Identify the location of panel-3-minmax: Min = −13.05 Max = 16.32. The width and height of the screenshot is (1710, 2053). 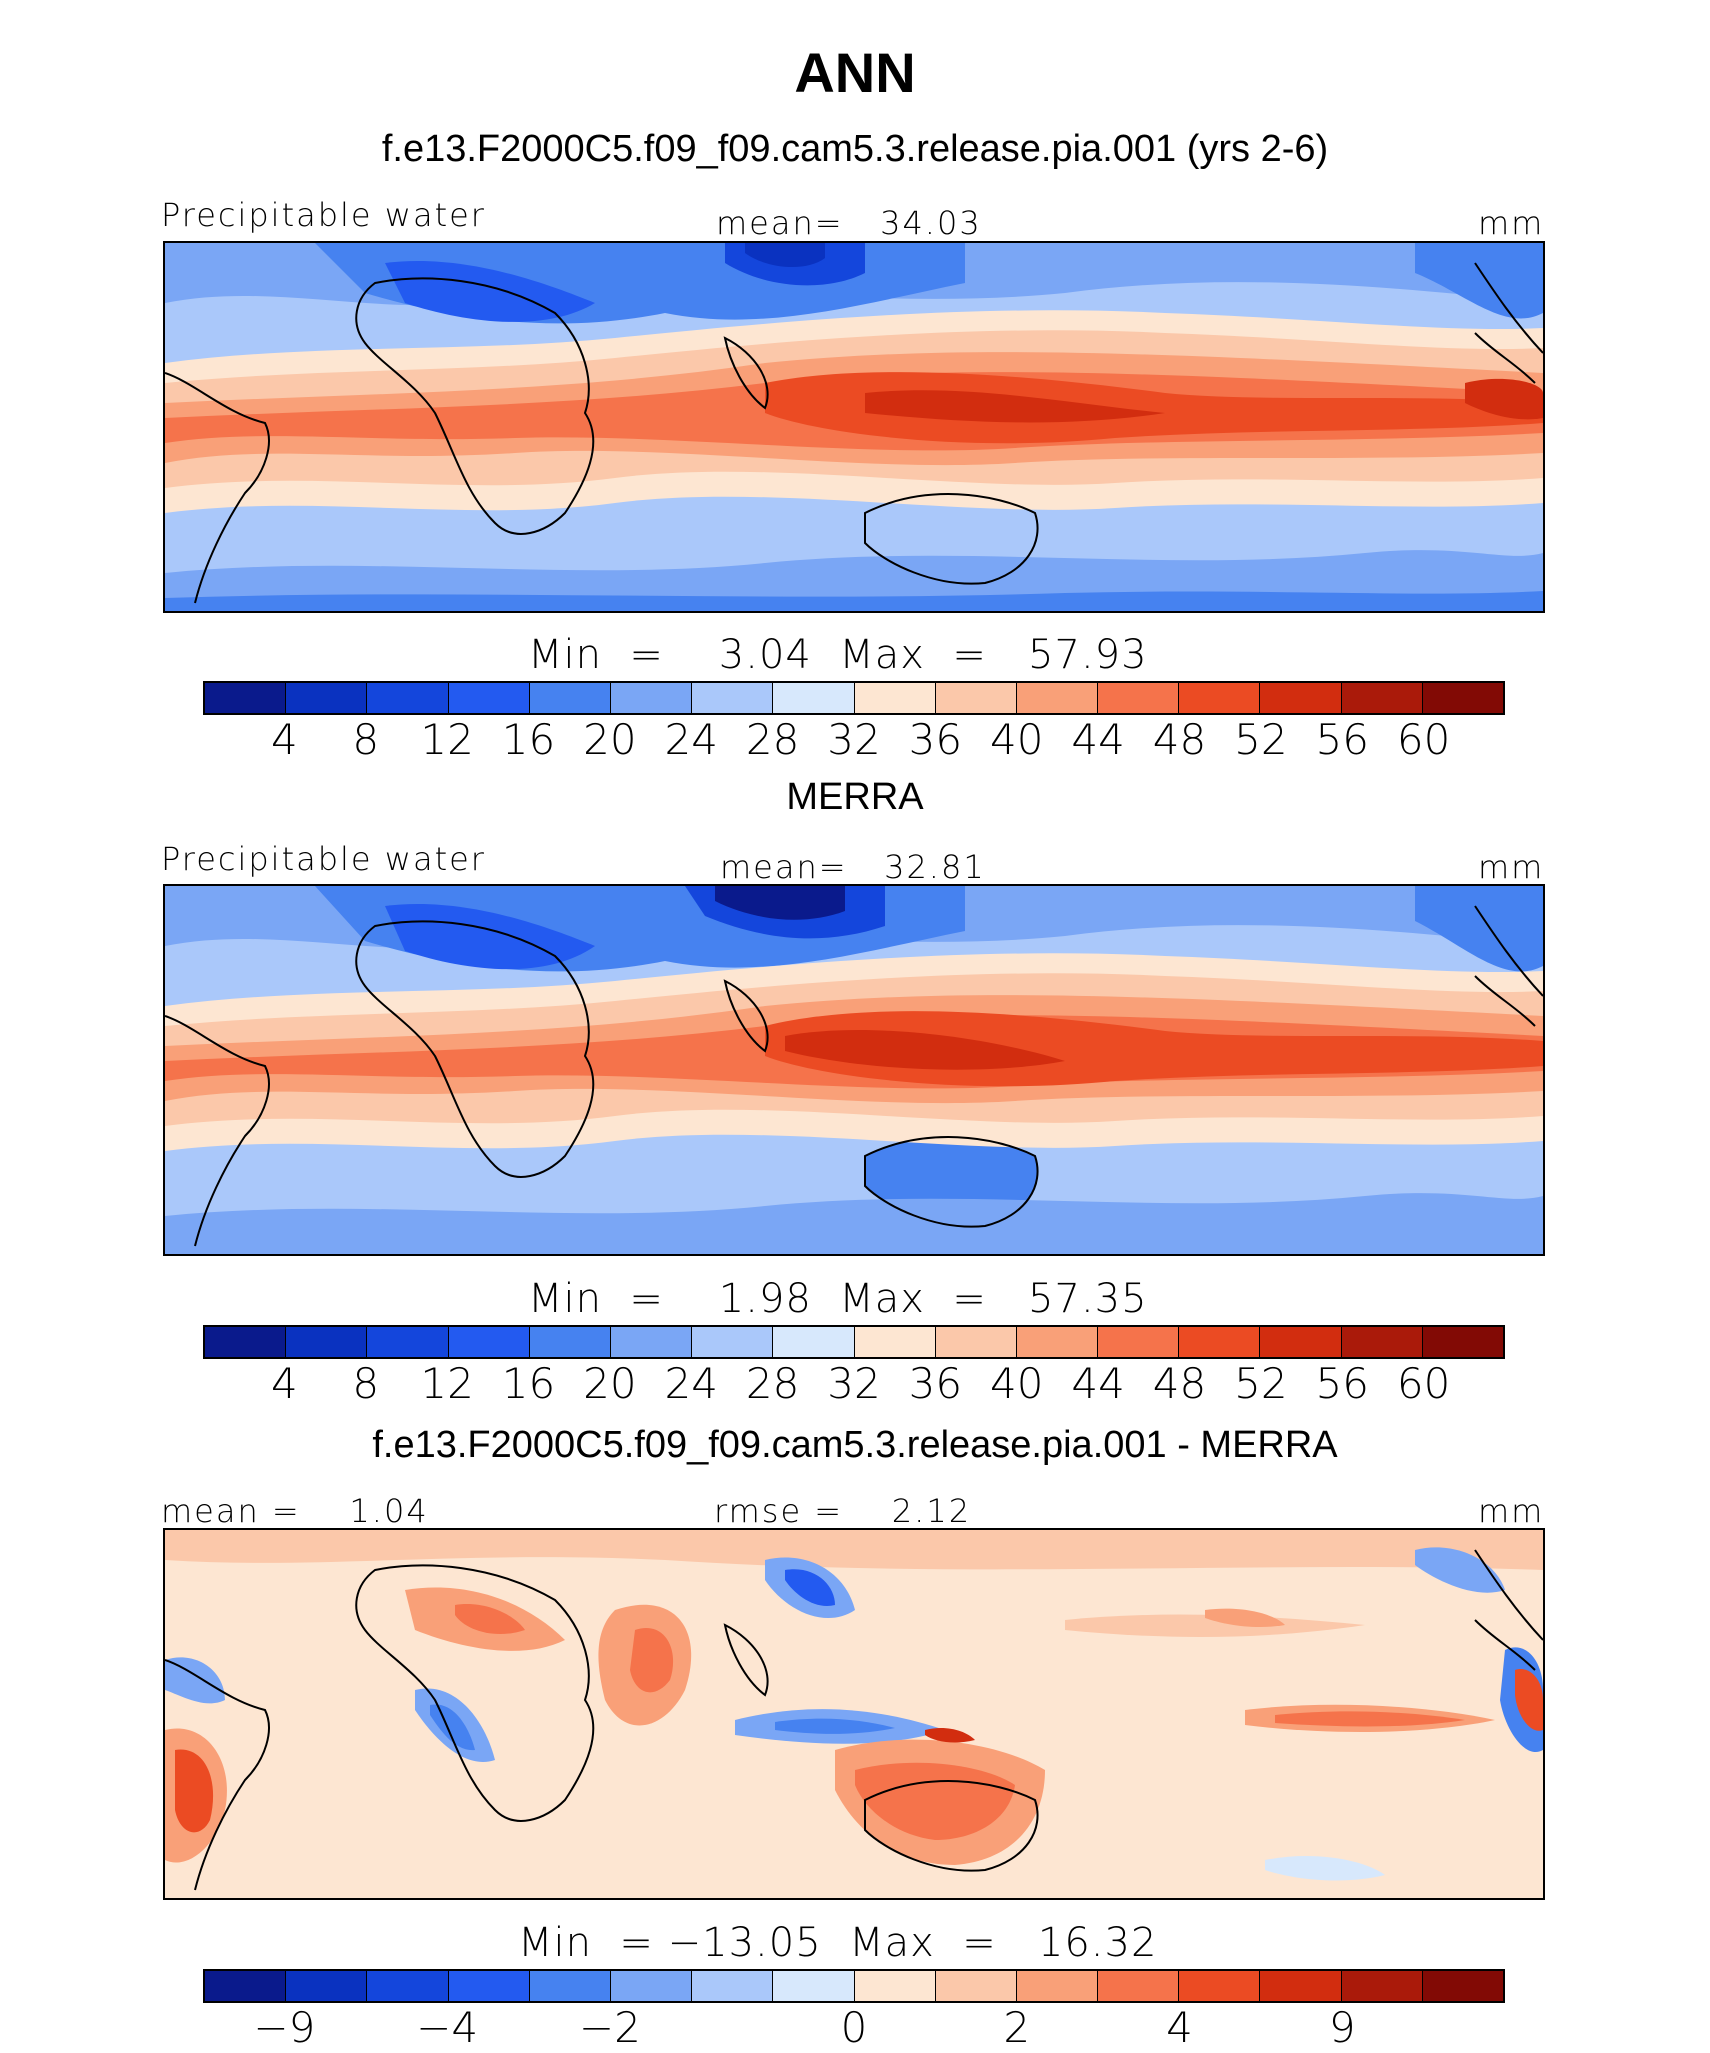
(838, 1943).